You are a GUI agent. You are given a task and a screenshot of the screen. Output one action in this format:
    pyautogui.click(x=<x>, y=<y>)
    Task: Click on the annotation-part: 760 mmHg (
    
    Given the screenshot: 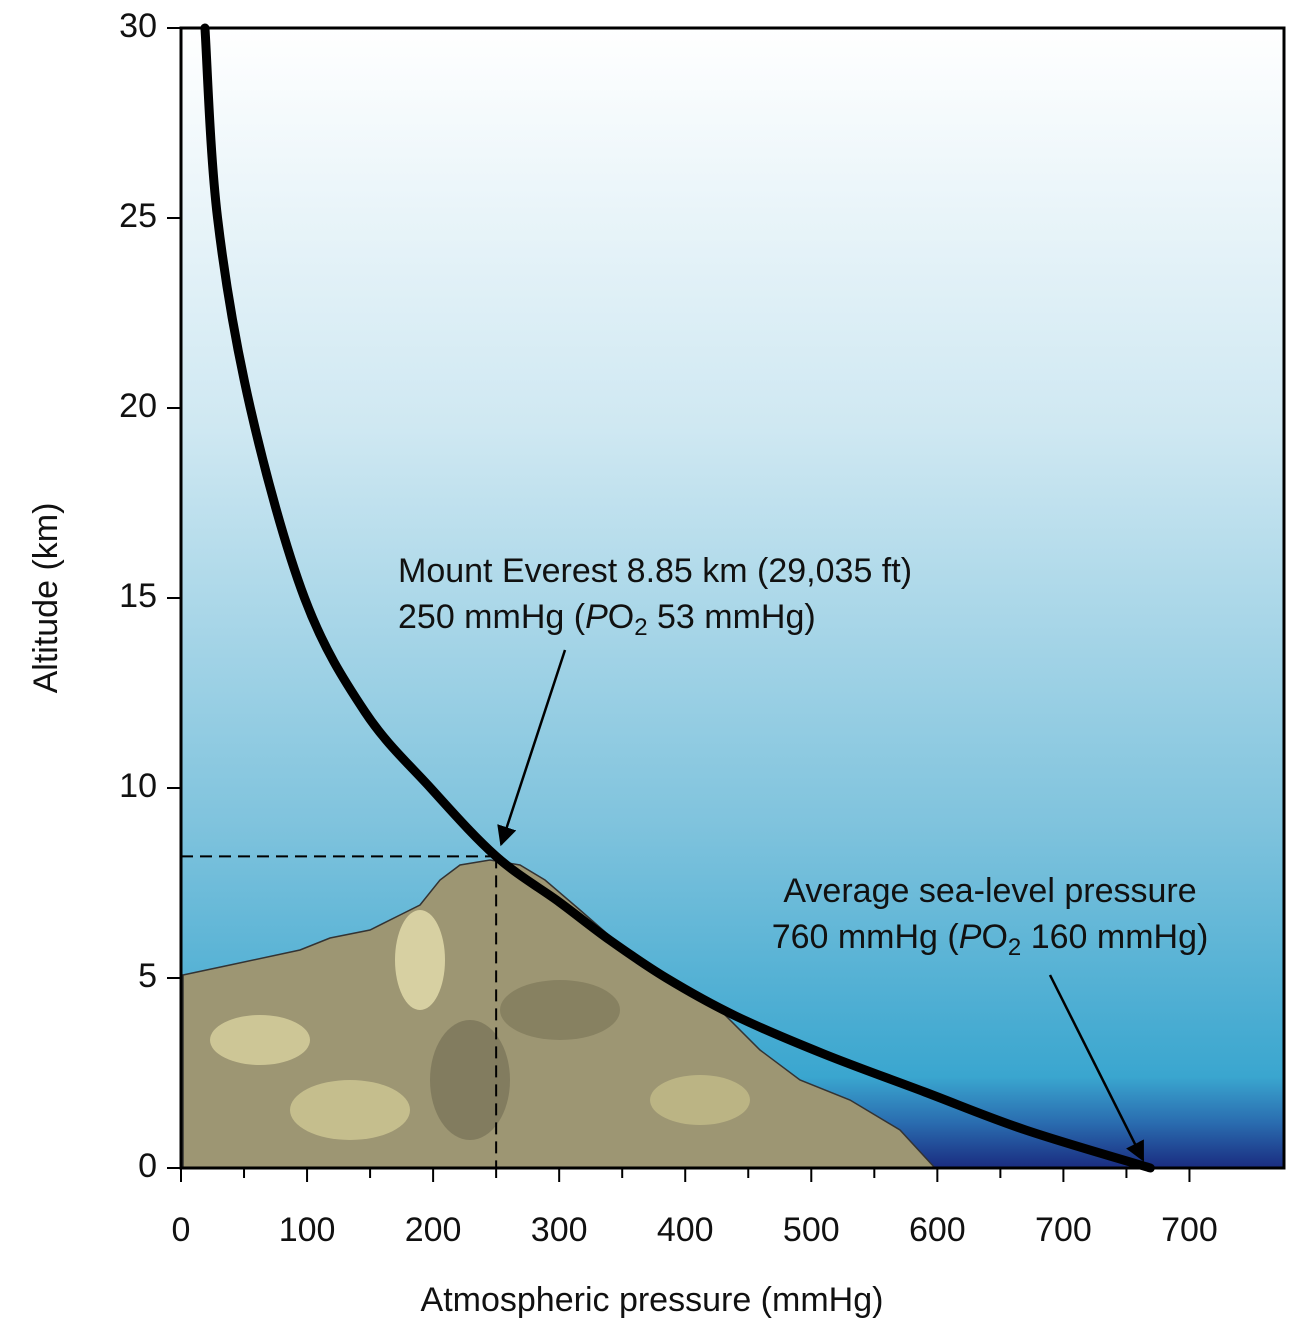 What is the action you would take?
    pyautogui.click(x=866, y=937)
    